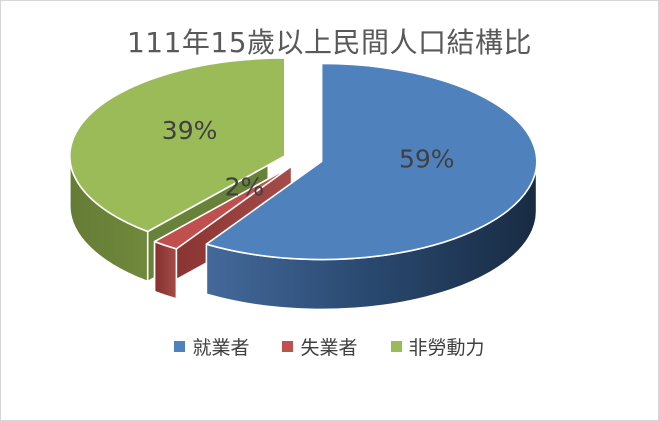 The width and height of the screenshot is (659, 421). I want to click on legend-label-unemployed: 失業者, so click(329, 348).